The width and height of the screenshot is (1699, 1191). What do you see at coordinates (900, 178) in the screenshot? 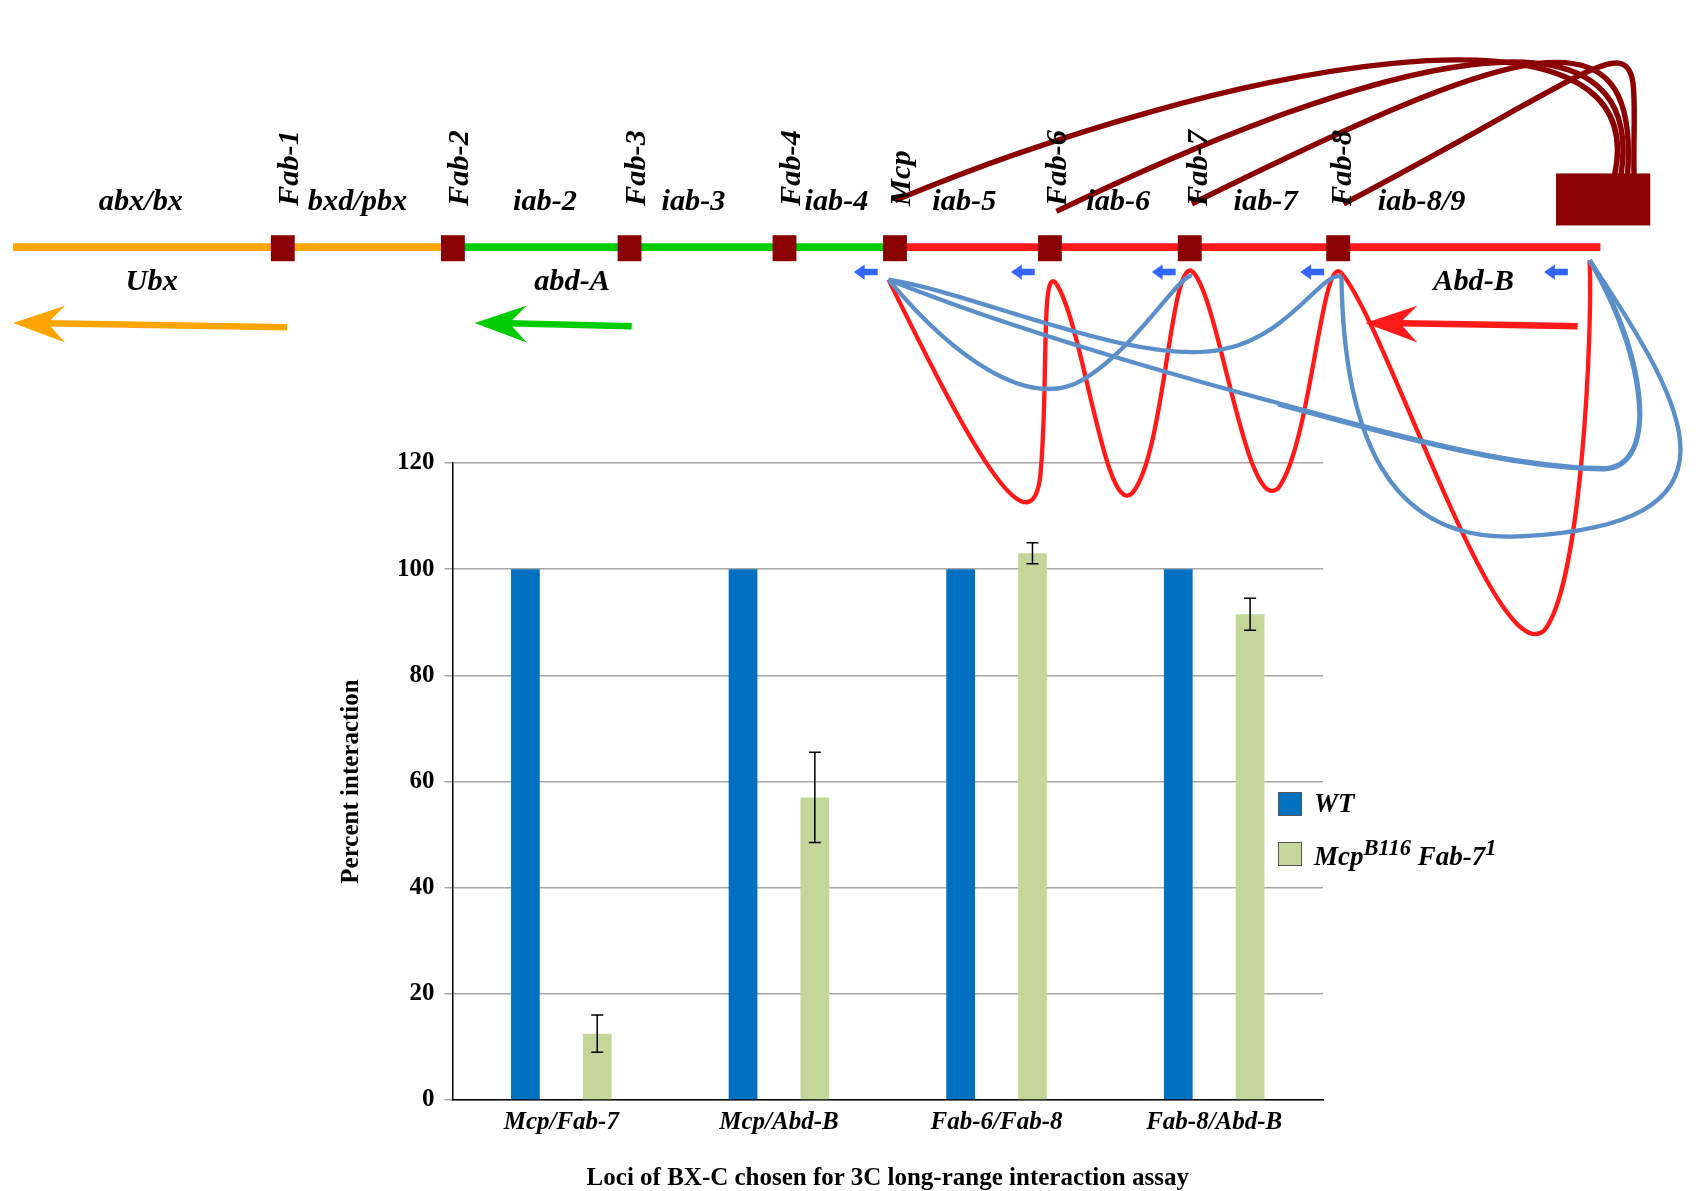
I see `text: Mcp` at bounding box center [900, 178].